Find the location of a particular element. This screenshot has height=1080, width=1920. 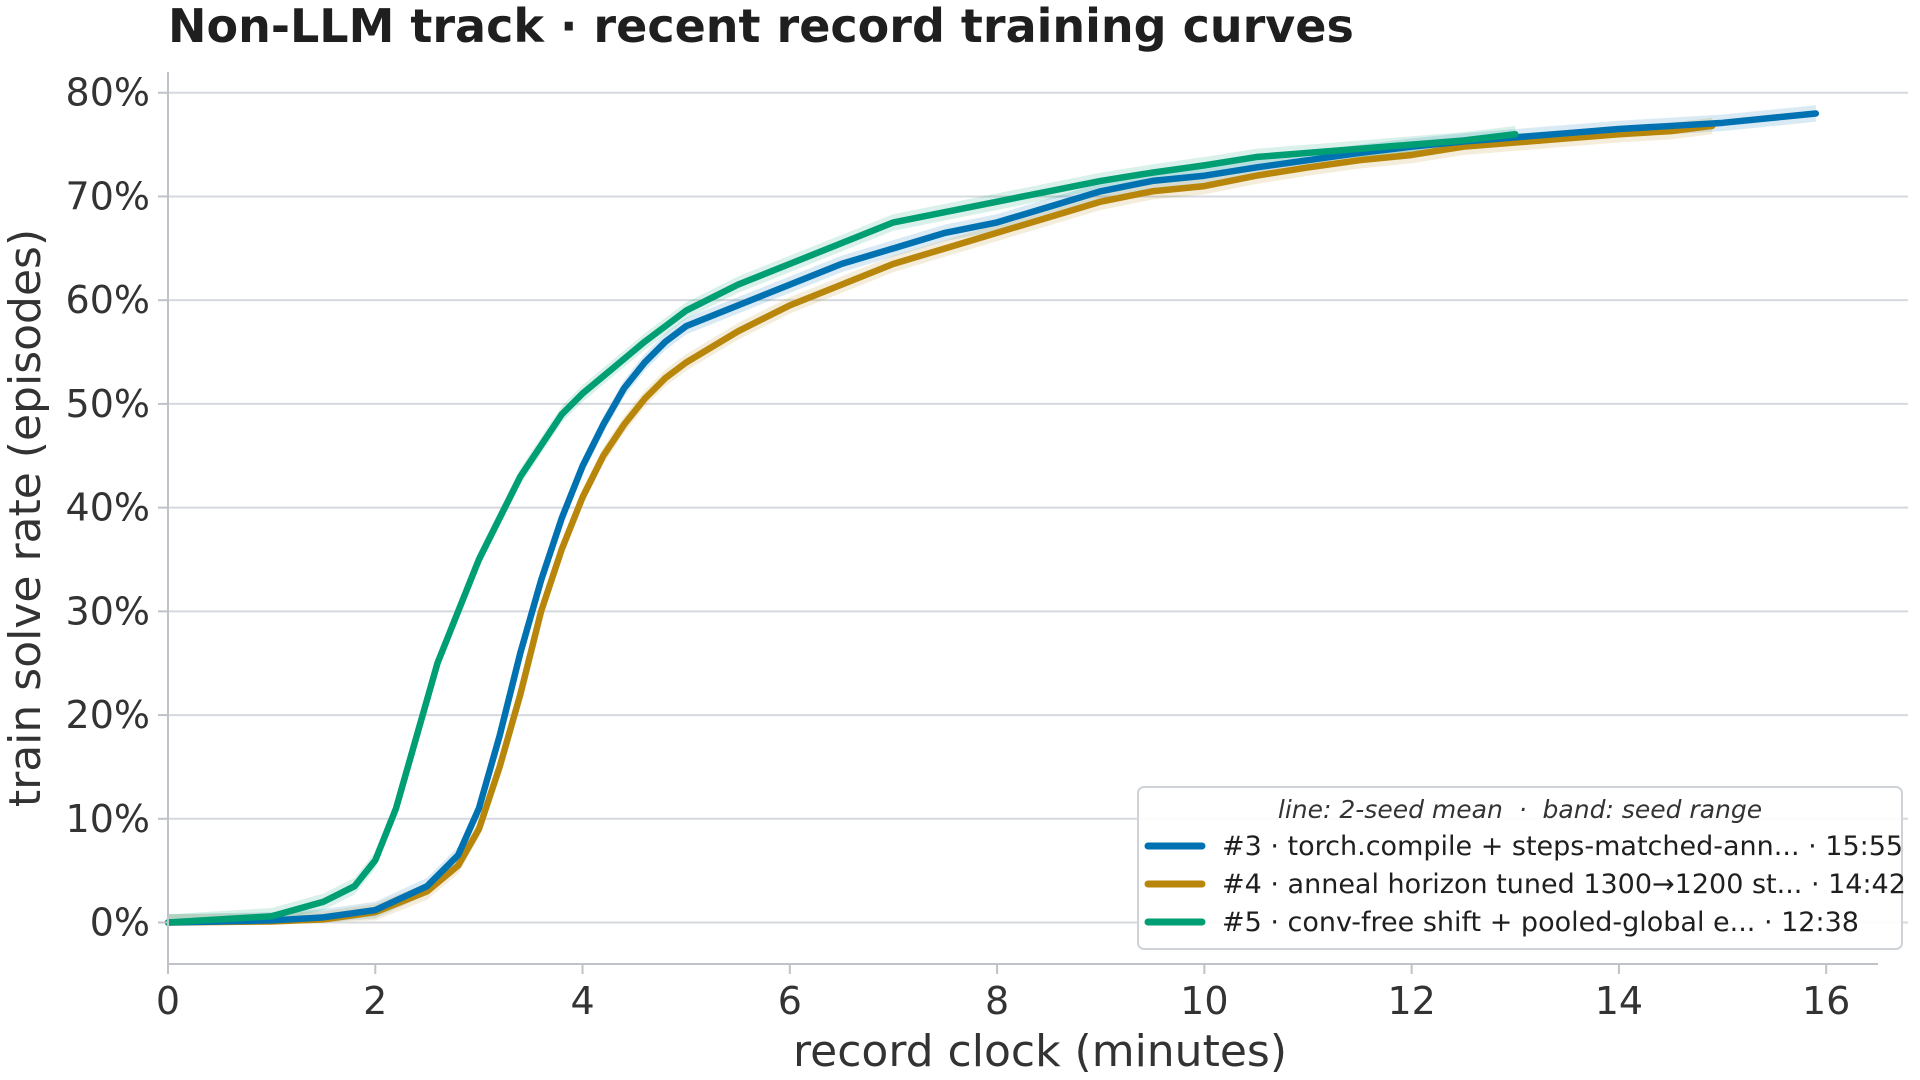

y-axis-label: train solve rate (episodes) is located at coordinates (25, 518).